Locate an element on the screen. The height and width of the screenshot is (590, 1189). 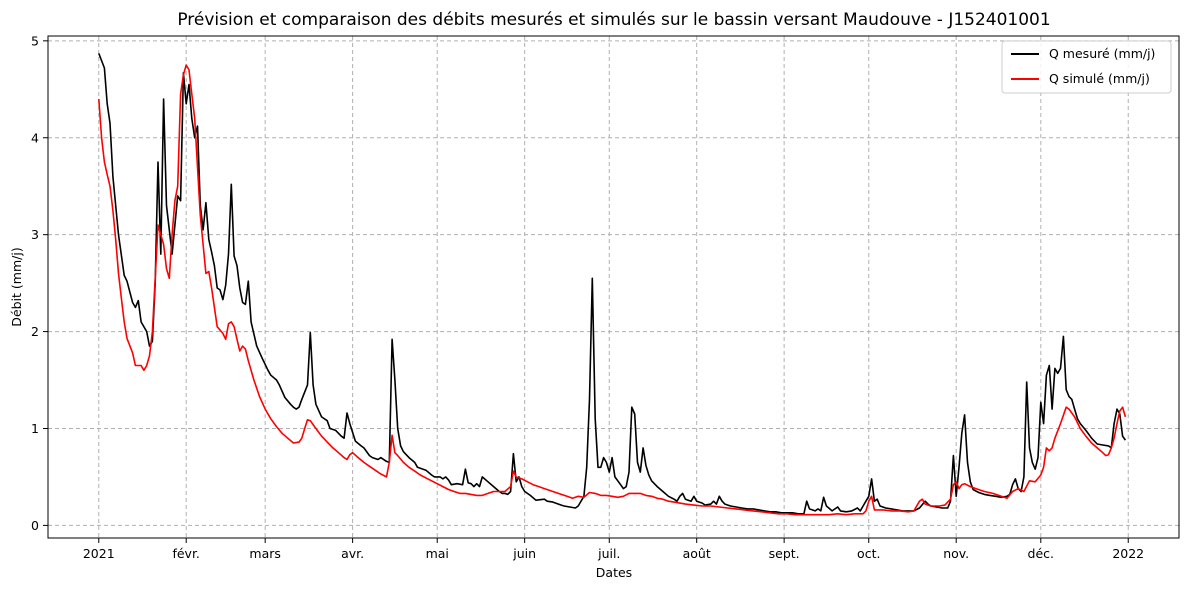
y-tick-label: 1 is located at coordinates (35, 428).